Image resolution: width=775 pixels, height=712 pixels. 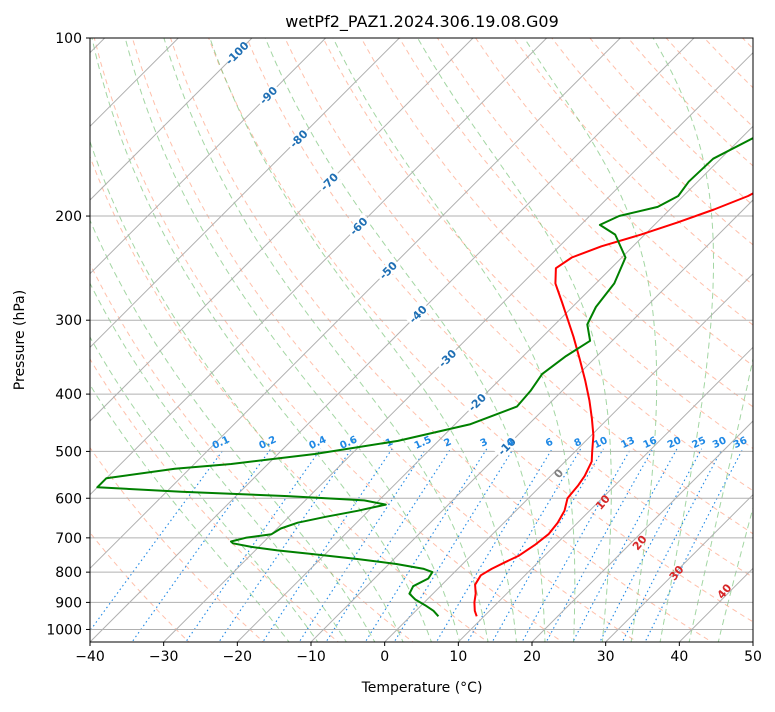 I want to click on x-tick-label: 50, so click(x=753, y=657).